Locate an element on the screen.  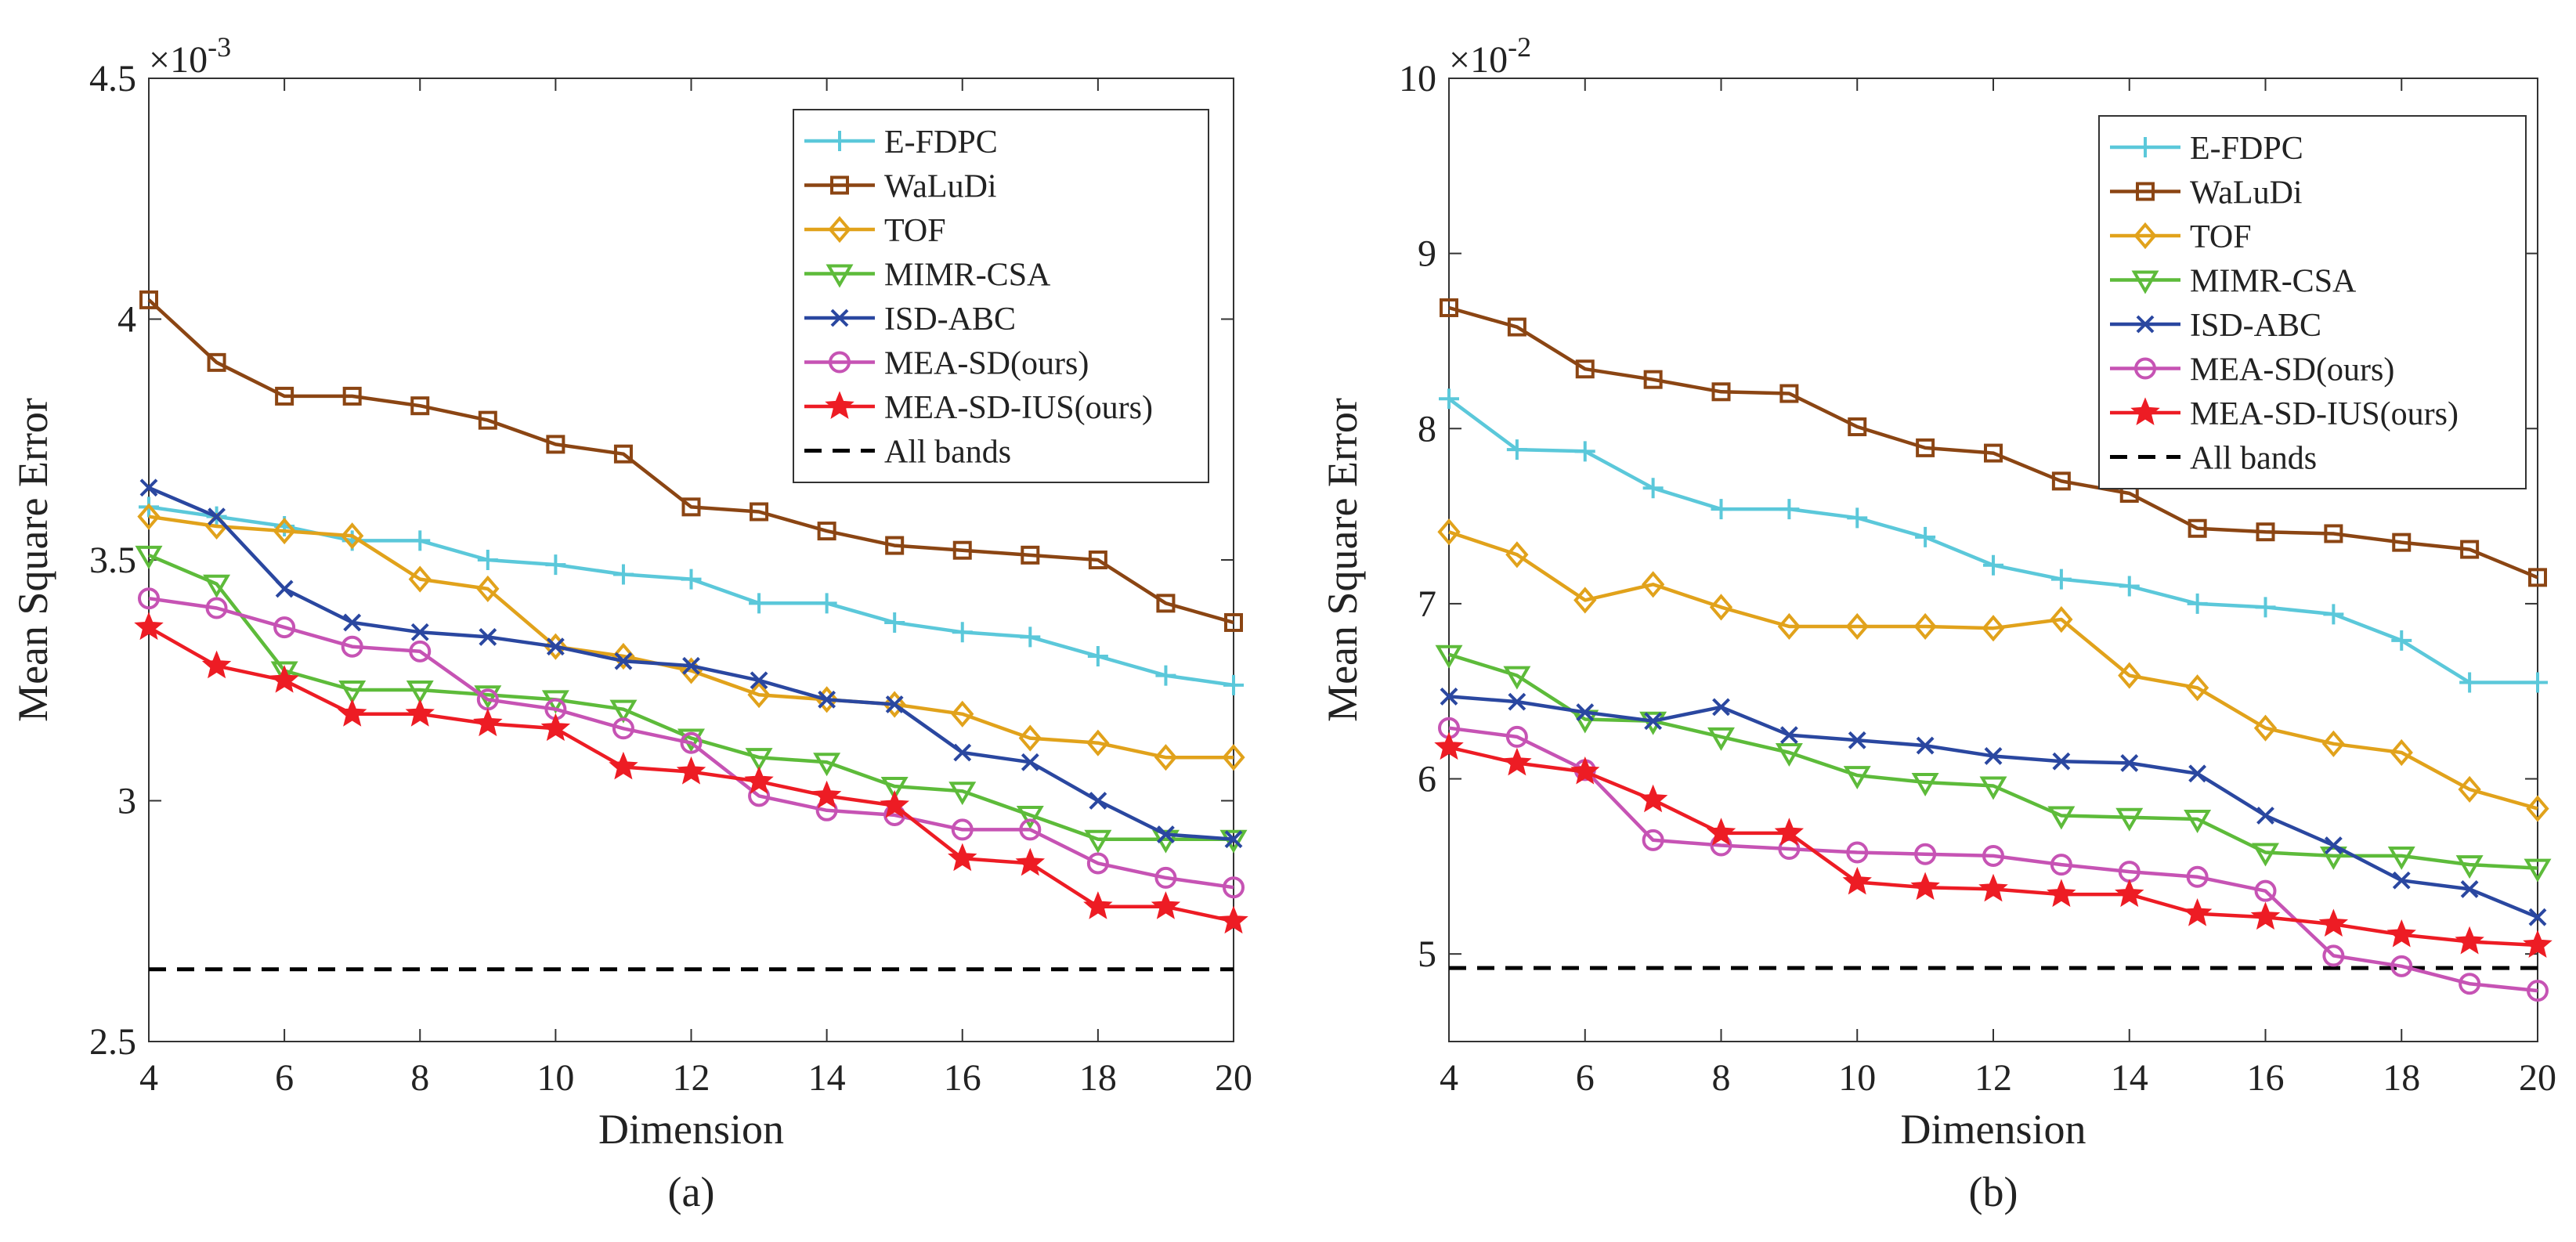
series-tof is located at coordinates (1993, 670).